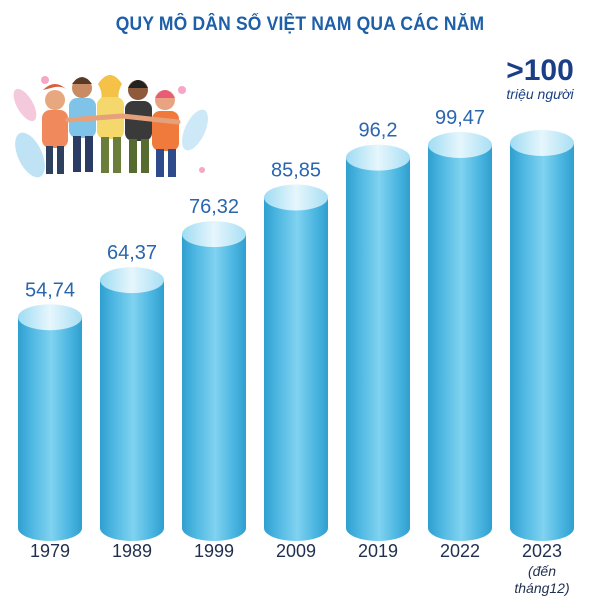  What do you see at coordinates (378, 551) in the screenshot?
I see `category-label-2019: 2019` at bounding box center [378, 551].